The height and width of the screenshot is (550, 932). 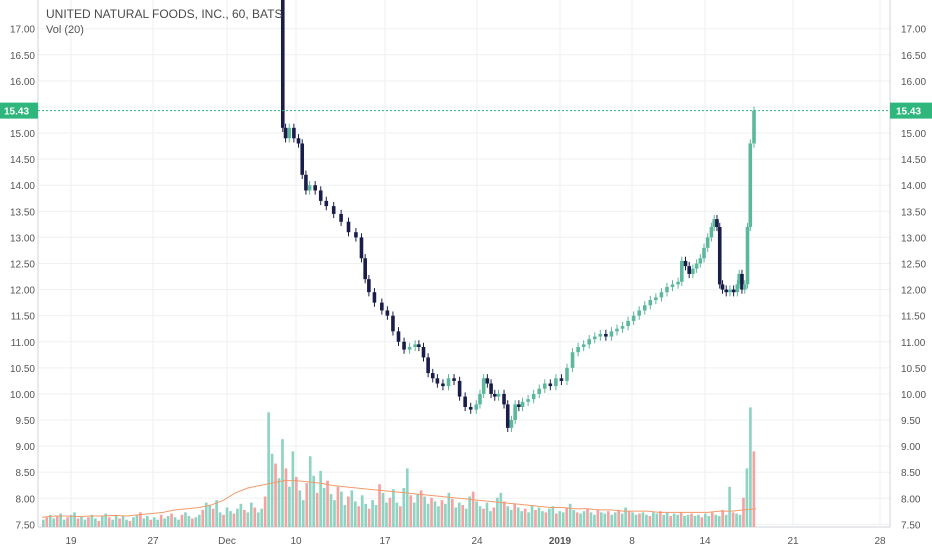 What do you see at coordinates (913, 369) in the screenshot?
I see `y-tick-label-right: 10.50` at bounding box center [913, 369].